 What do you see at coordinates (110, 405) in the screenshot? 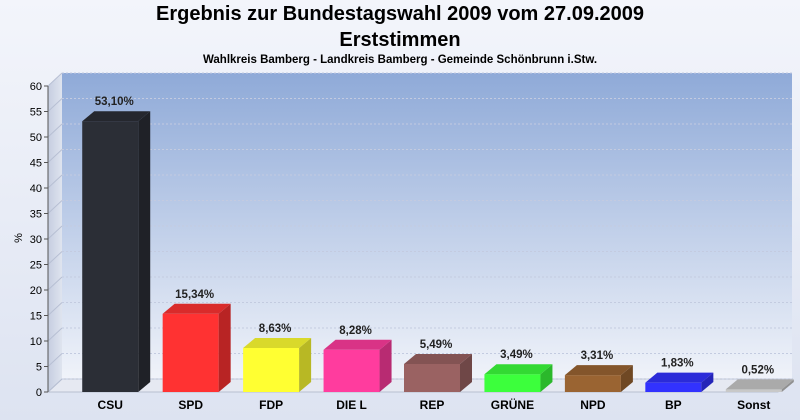
I see `x-tick-label: CSU` at bounding box center [110, 405].